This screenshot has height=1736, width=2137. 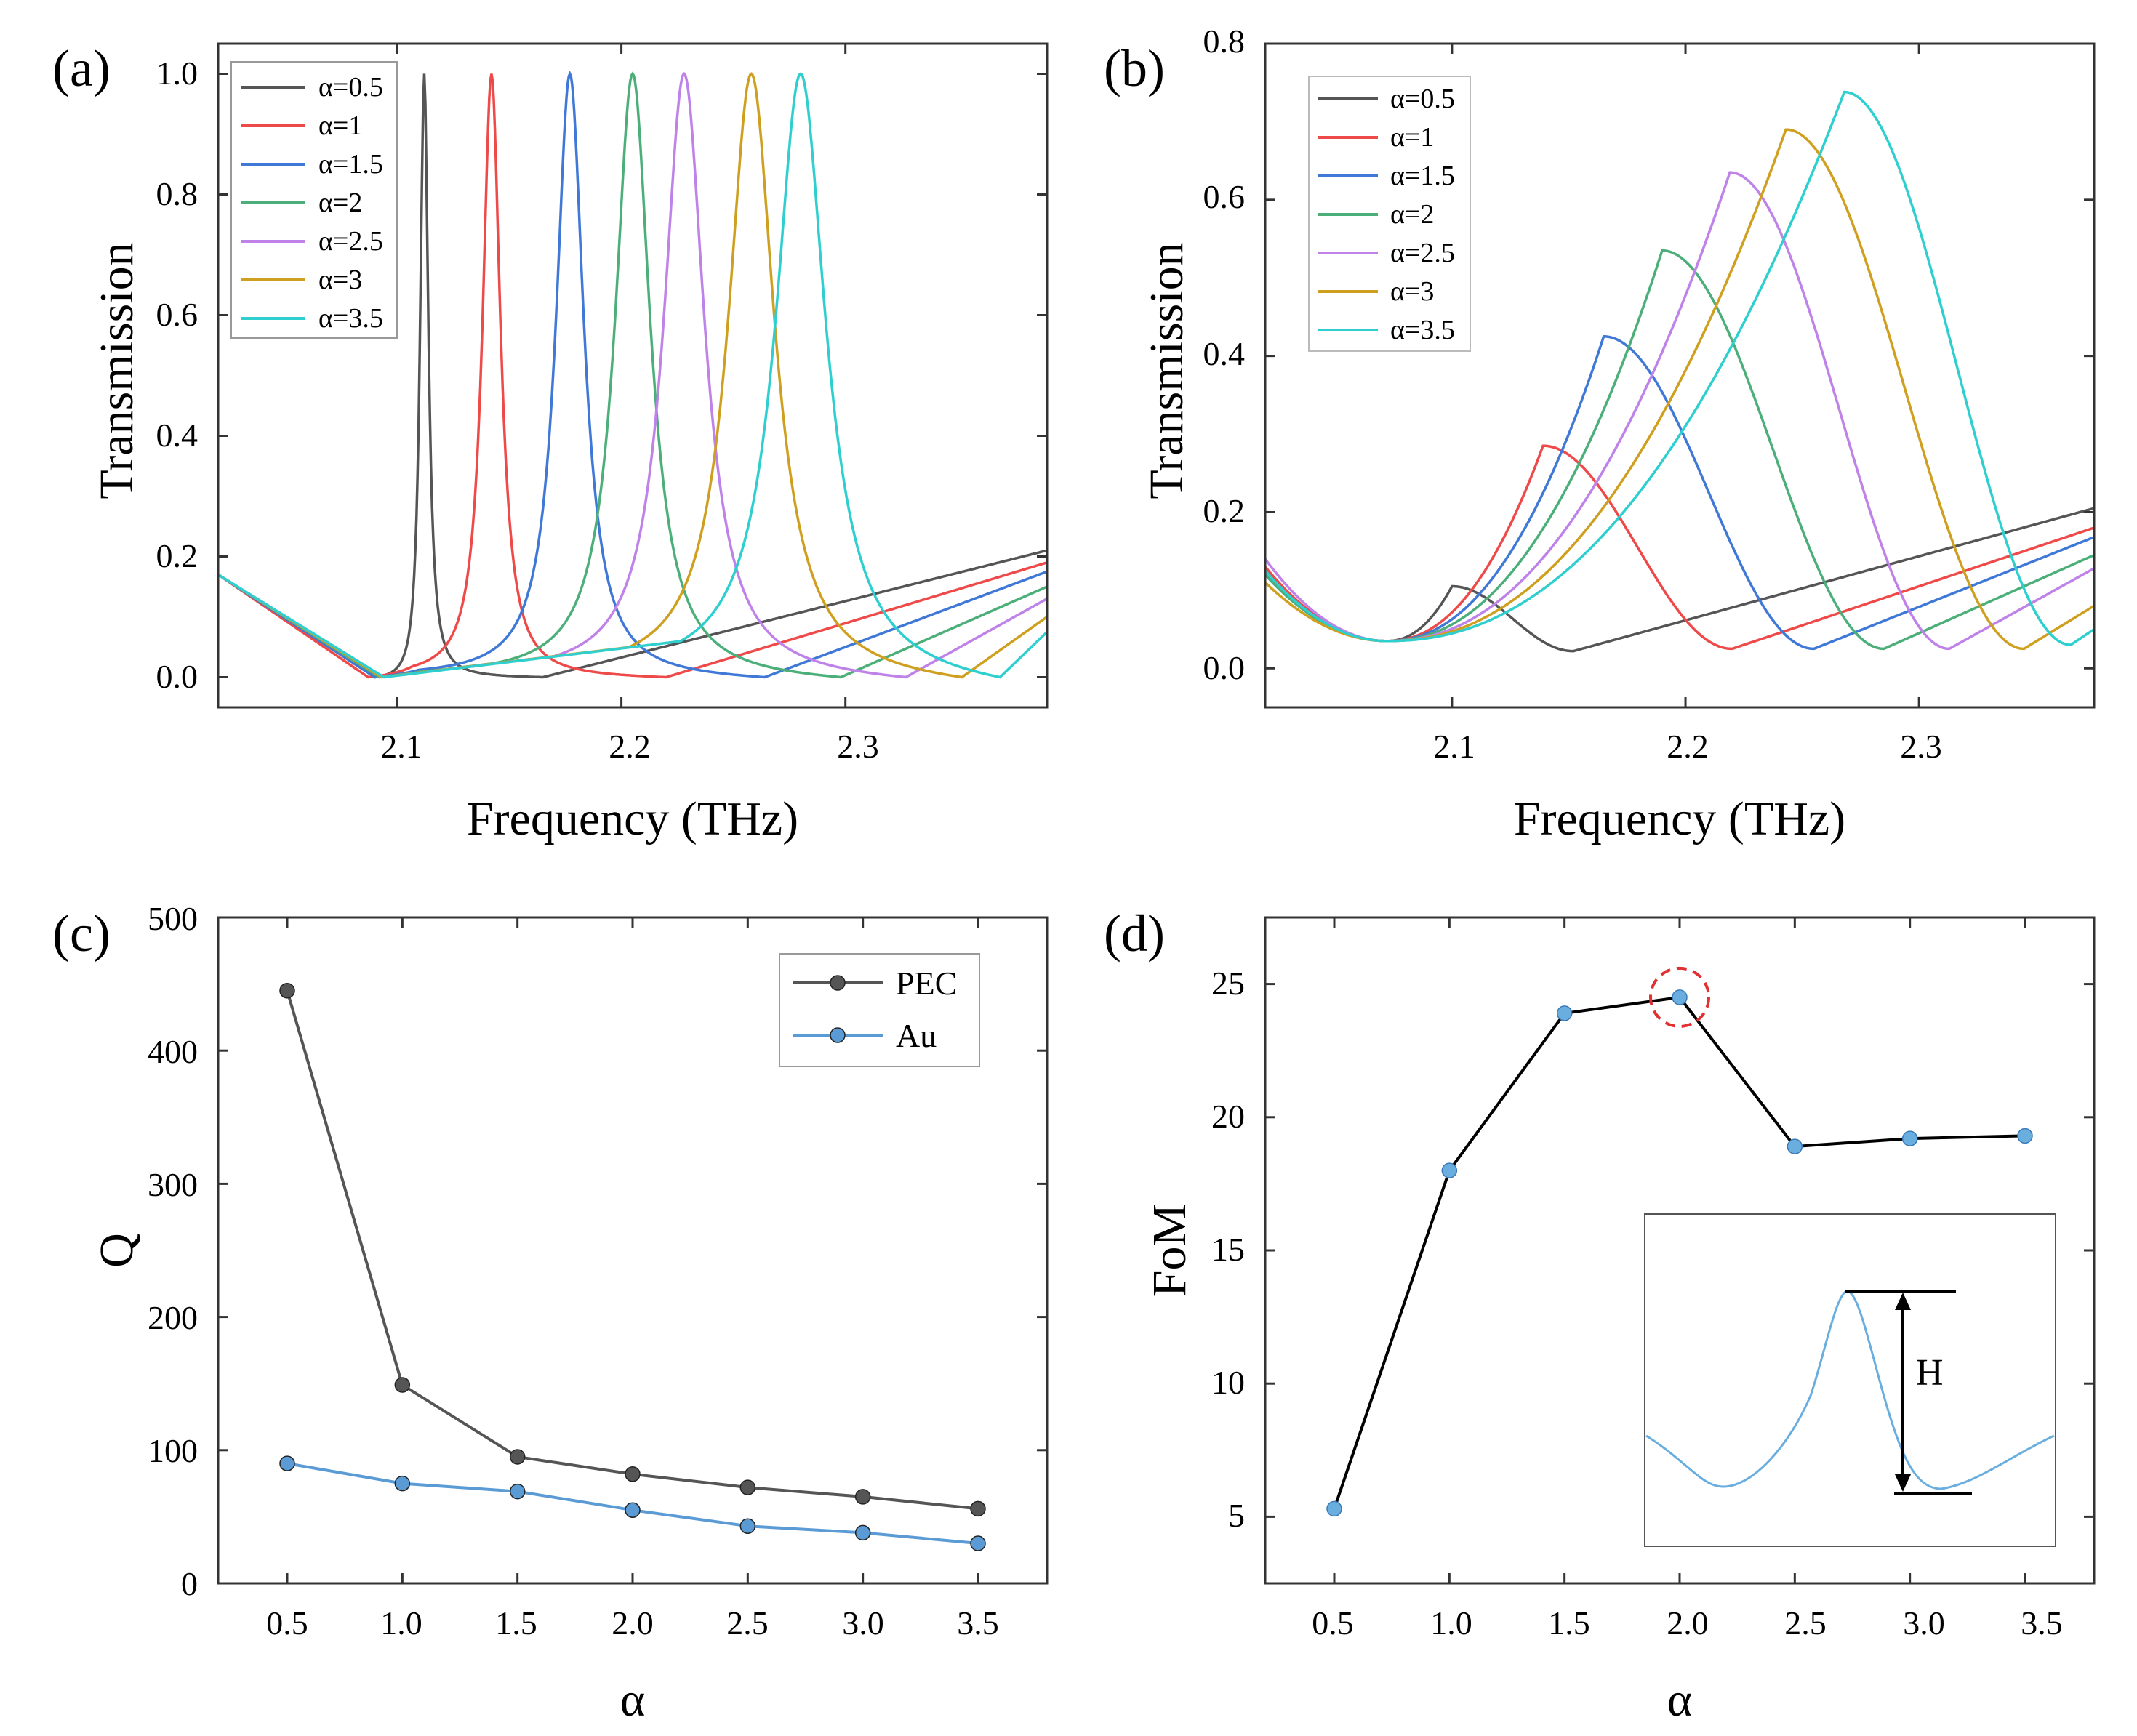 I want to click on panel-b-legend-swatches, so click(x=1348, y=214).